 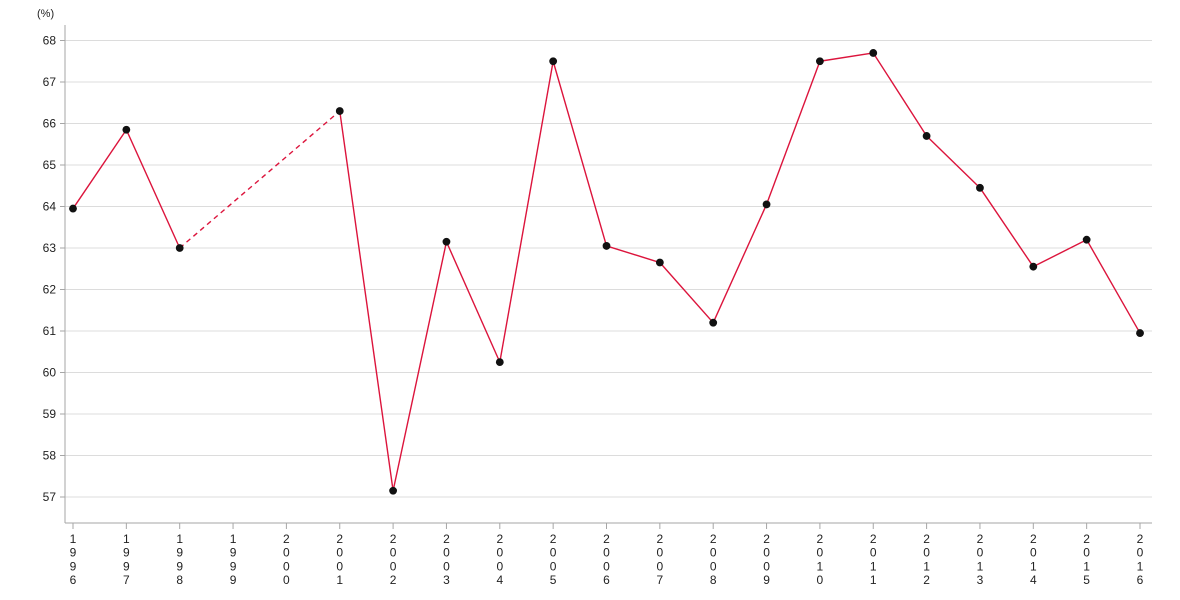 What do you see at coordinates (50, 124) in the screenshot?
I see `y-tick-label-66: 66` at bounding box center [50, 124].